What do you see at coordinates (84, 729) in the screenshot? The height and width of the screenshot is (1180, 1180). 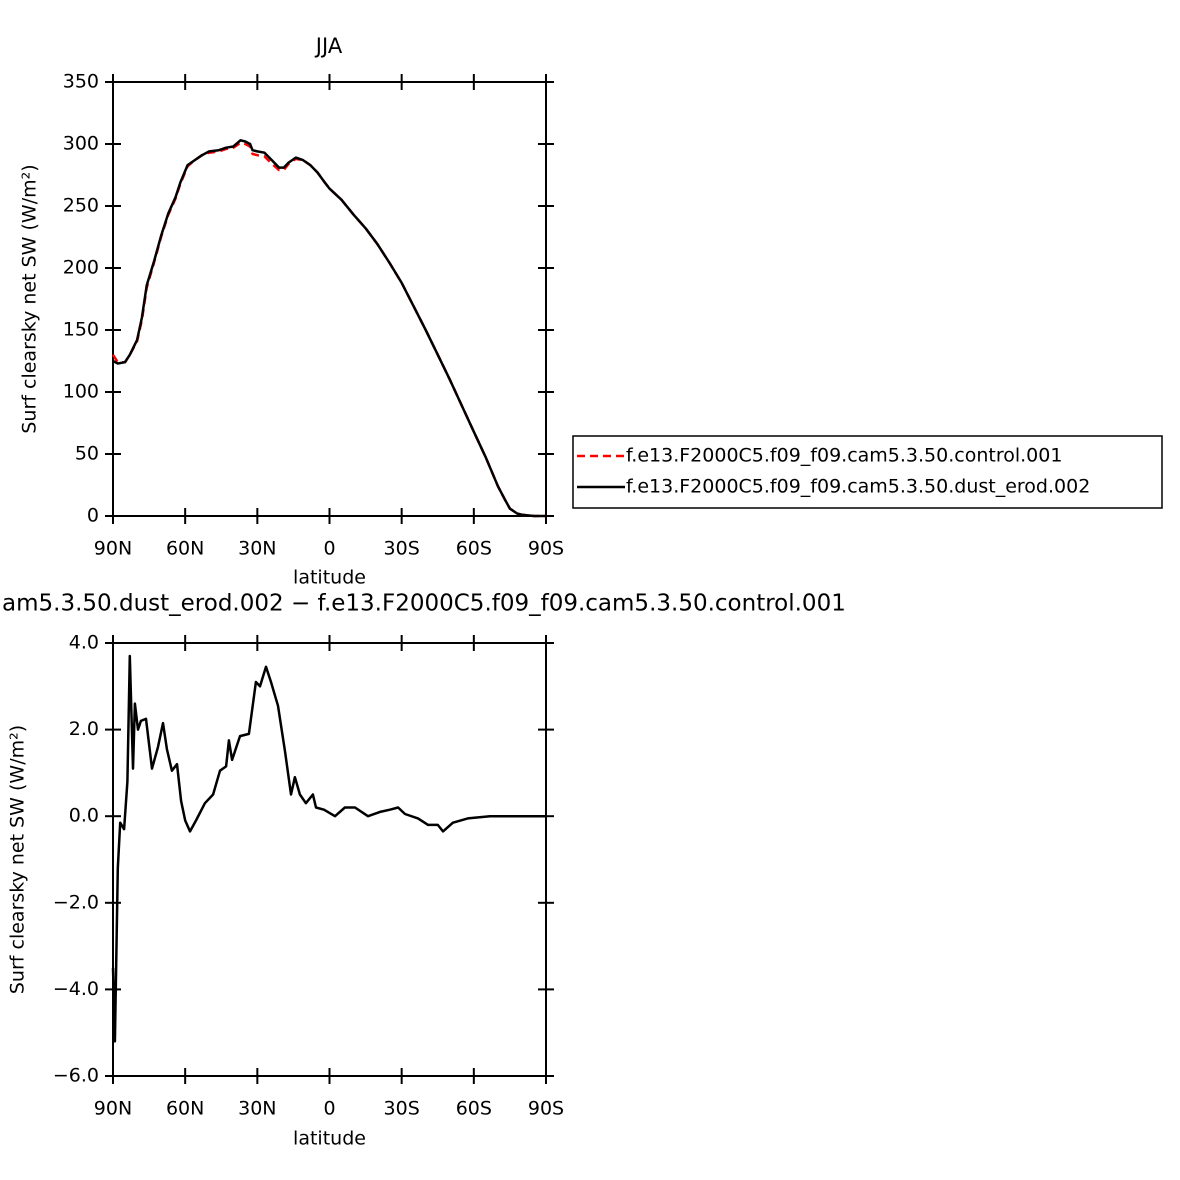 I see `y-tick-label: 2.0` at bounding box center [84, 729].